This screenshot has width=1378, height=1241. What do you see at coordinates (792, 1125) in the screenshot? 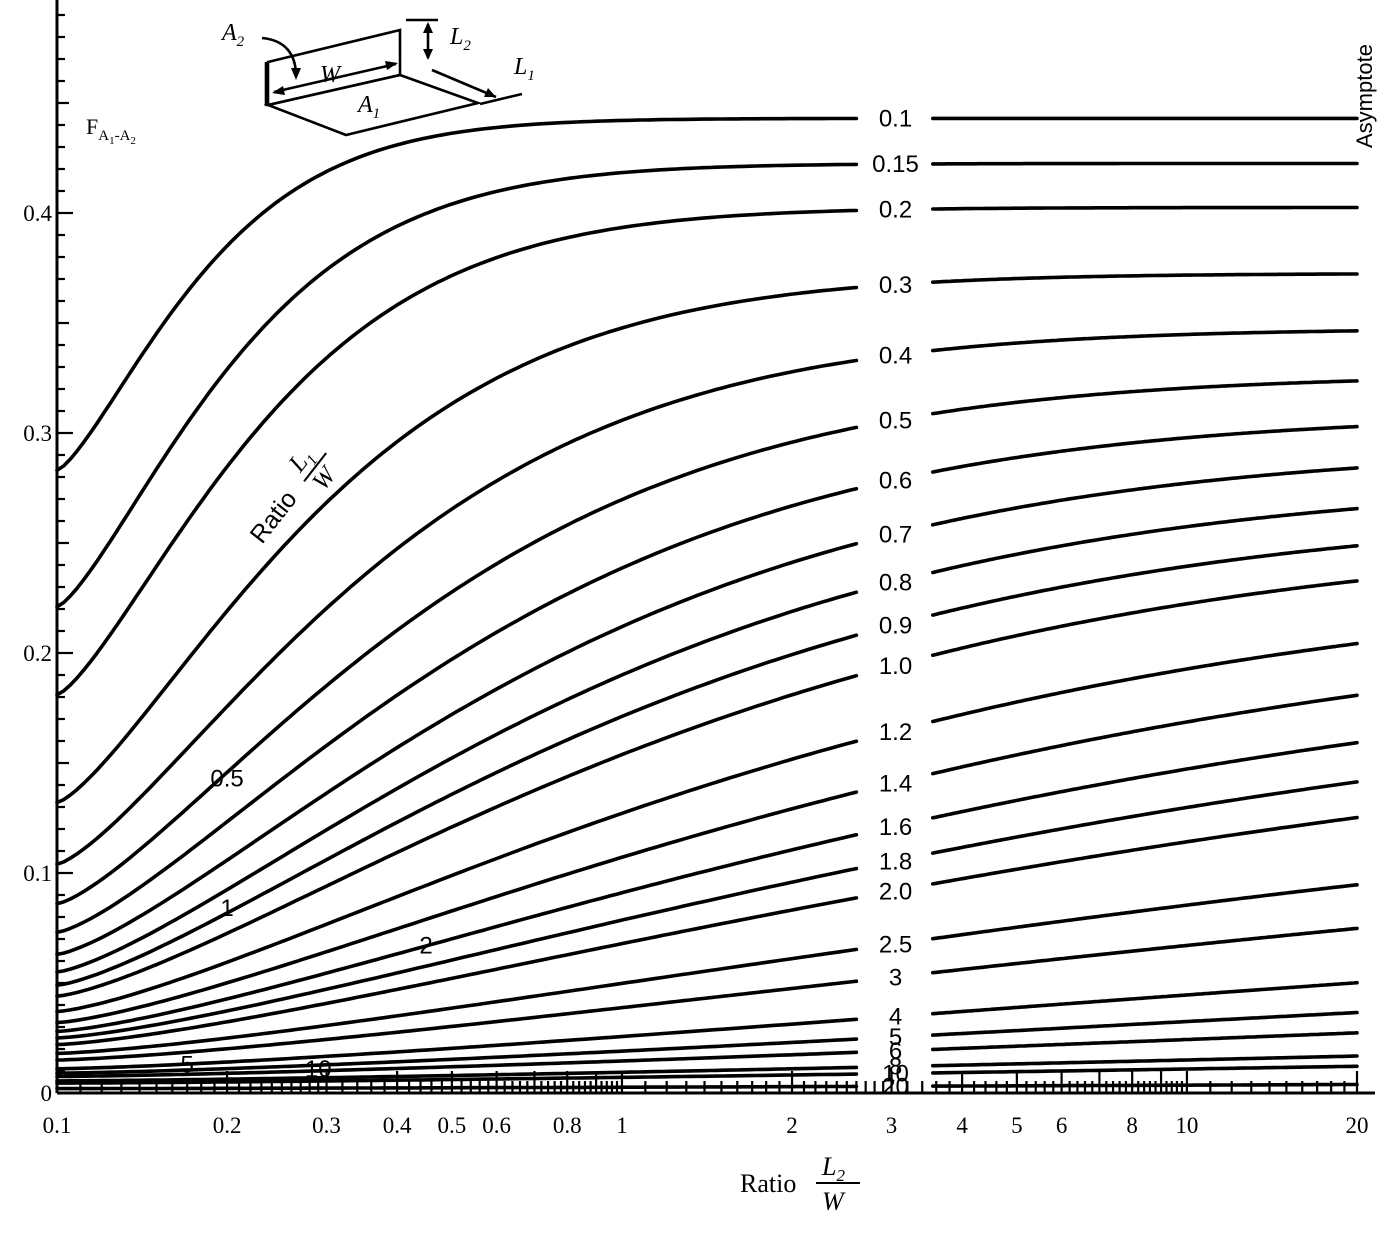
I see `x-tick-label: 2` at bounding box center [792, 1125].